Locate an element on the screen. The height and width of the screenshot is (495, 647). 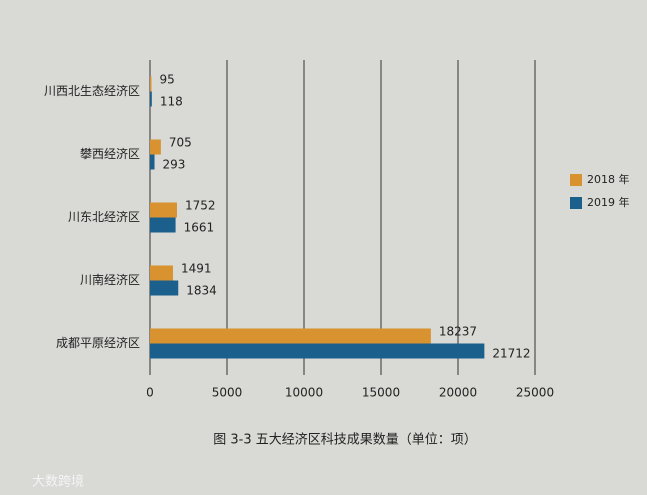
x-tick-label: 15000 is located at coordinates (381, 393).